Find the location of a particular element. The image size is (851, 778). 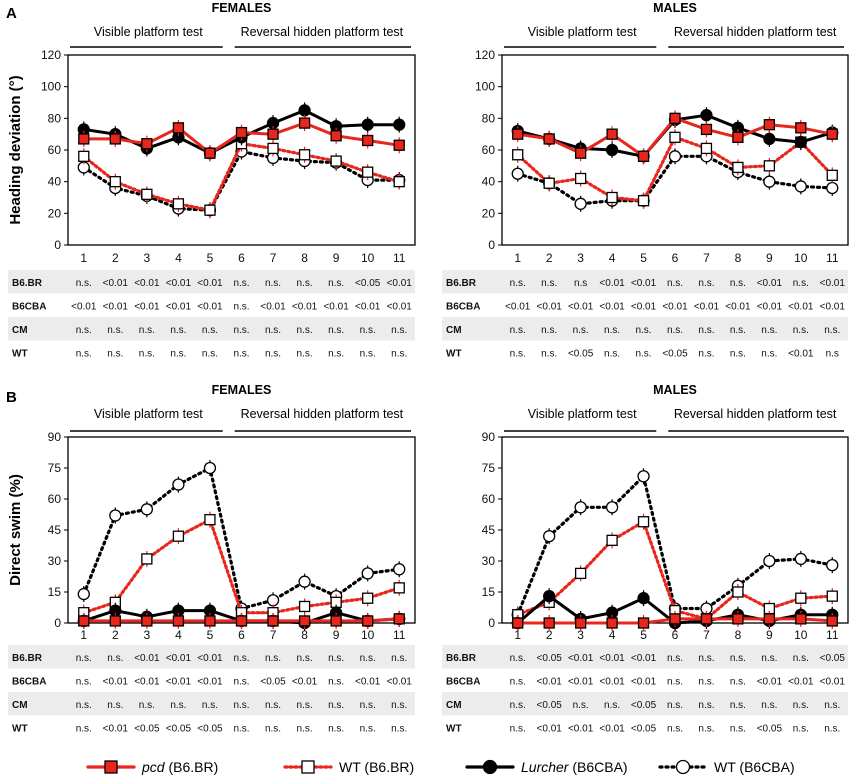

stats-row-label: CM is located at coordinates (454, 330).